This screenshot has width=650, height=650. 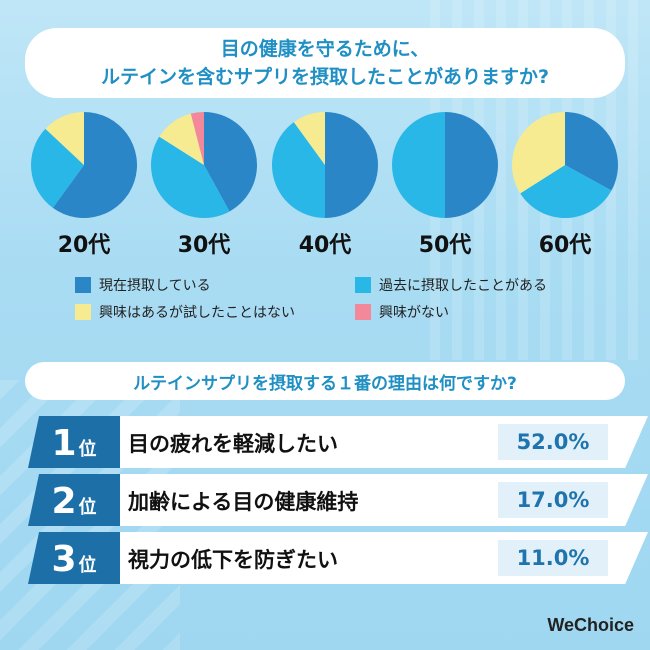 I want to click on question1-banner: 目の健康を守るために、 ルテインを含むサプリを摂取したことがありますか?, so click(x=325, y=63).